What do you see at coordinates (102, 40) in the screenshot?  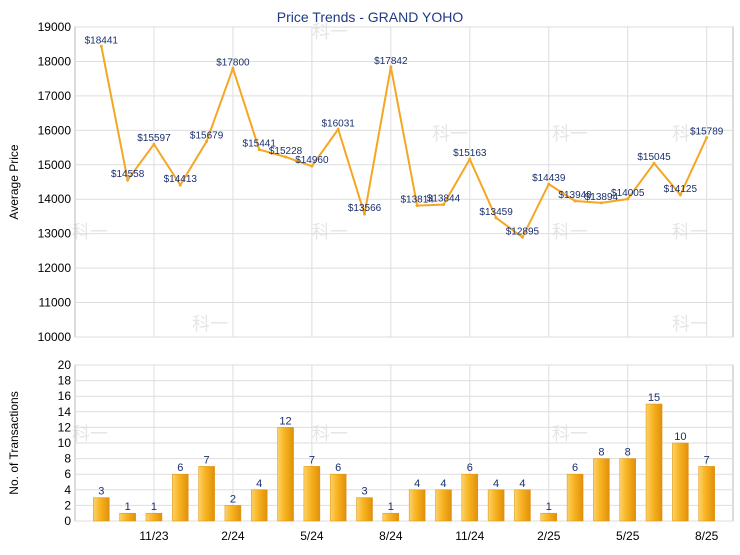 I see `price-data-label: $18441` at bounding box center [102, 40].